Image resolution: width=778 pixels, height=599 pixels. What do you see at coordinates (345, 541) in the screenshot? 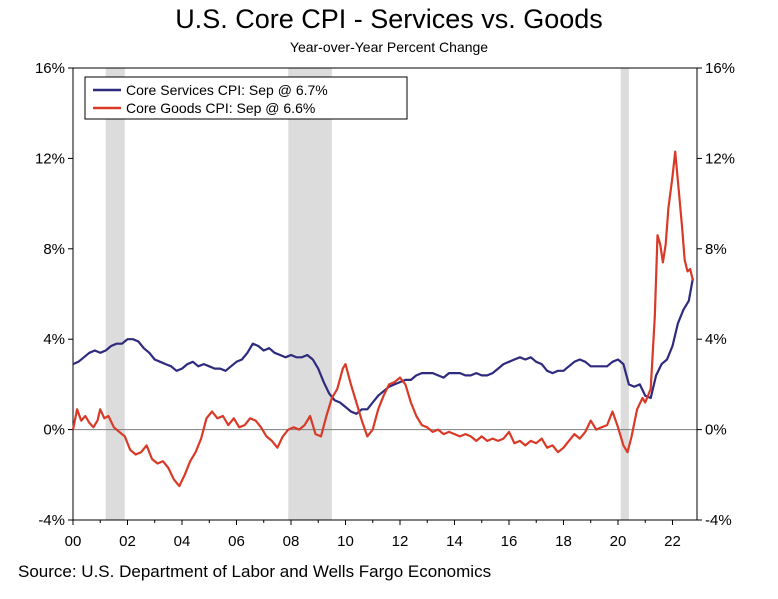
I see `x-tick-label: 10` at bounding box center [345, 541].